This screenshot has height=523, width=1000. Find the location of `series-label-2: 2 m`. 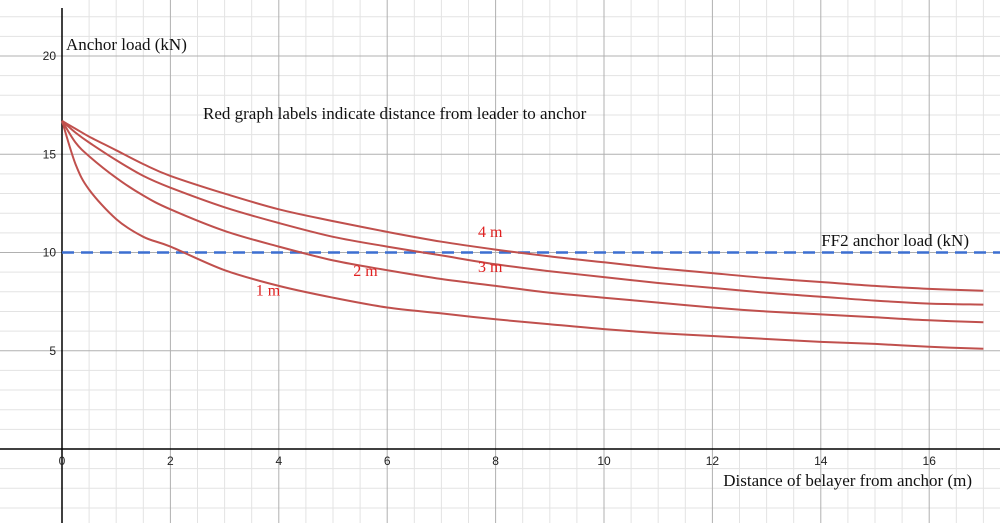

series-label-2: 2 m is located at coordinates (365, 271).